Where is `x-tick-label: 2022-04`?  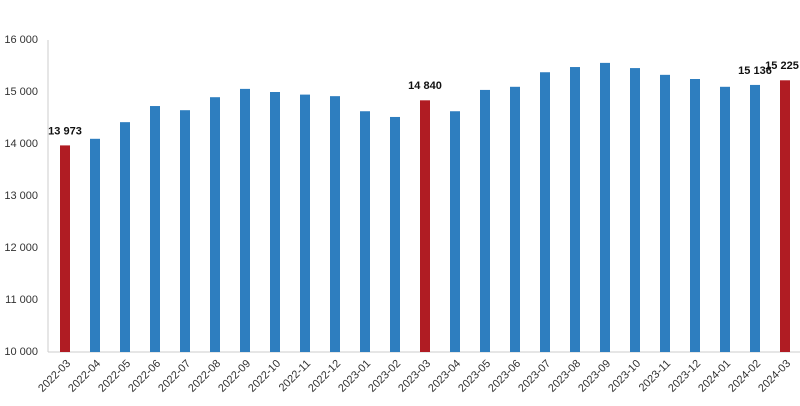
x-tick-label: 2022-04 is located at coordinates (84, 376).